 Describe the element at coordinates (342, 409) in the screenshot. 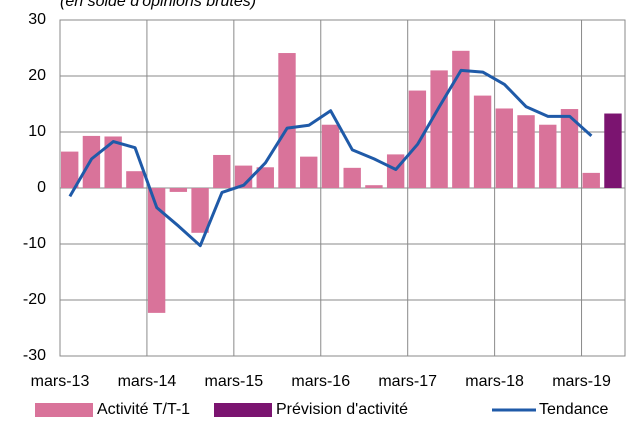

I see `legend-label: Prévision d'activité` at that location.